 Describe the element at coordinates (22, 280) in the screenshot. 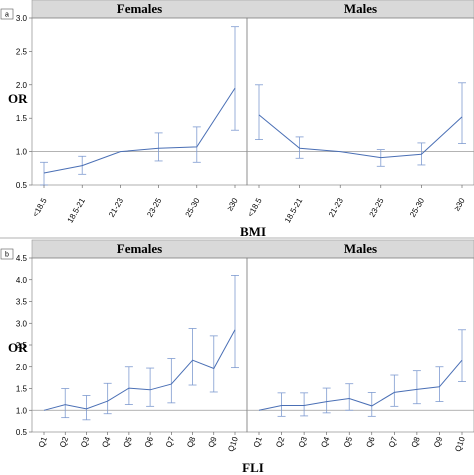

I see `y-tick-label: 4.0` at that location.